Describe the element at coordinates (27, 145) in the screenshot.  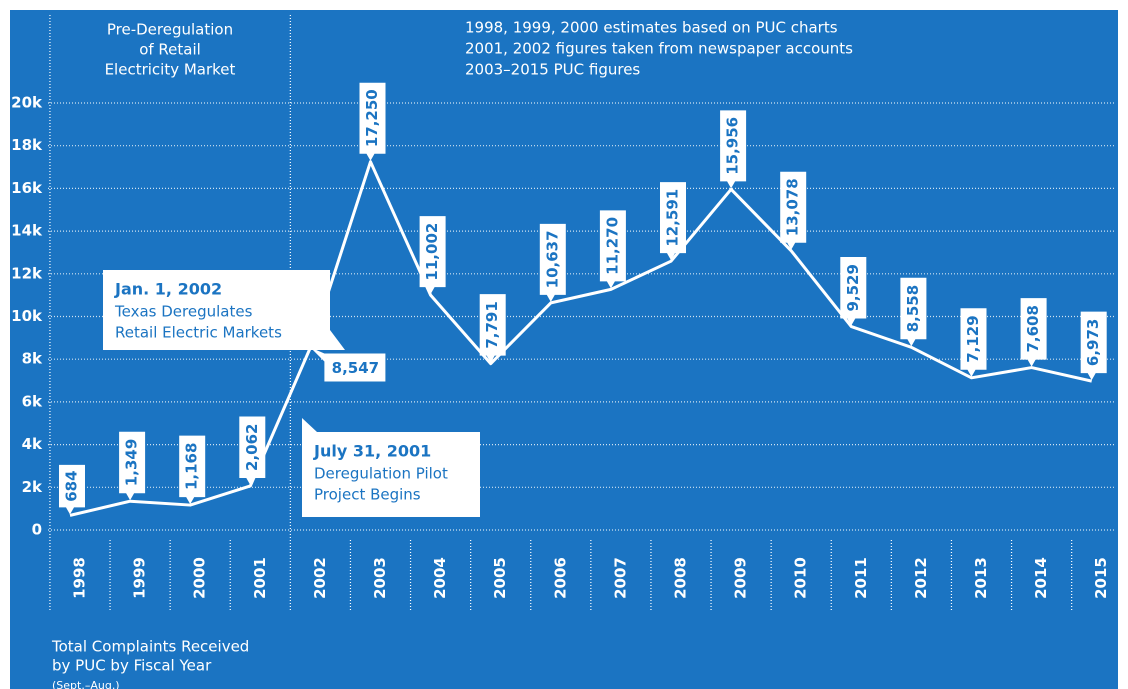
I see `y-tick-label: 18k` at that location.